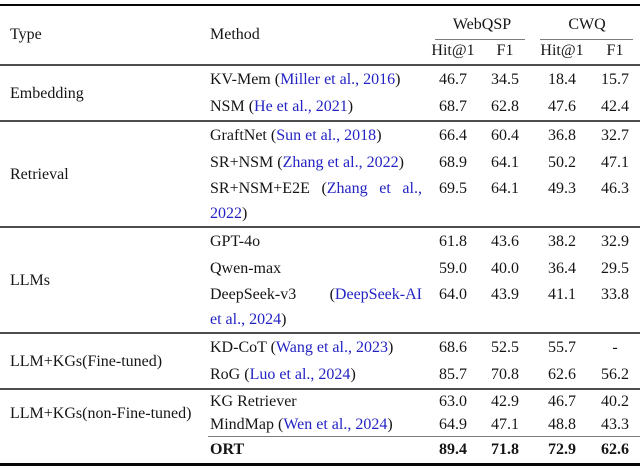  I want to click on col-header-method: Method, so click(235, 34).